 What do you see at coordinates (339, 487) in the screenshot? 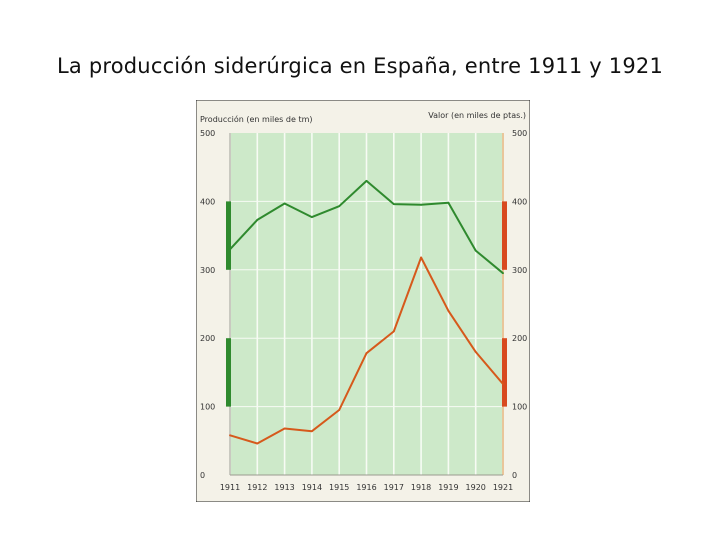
I see `x-tick-label: 1915` at bounding box center [339, 487].